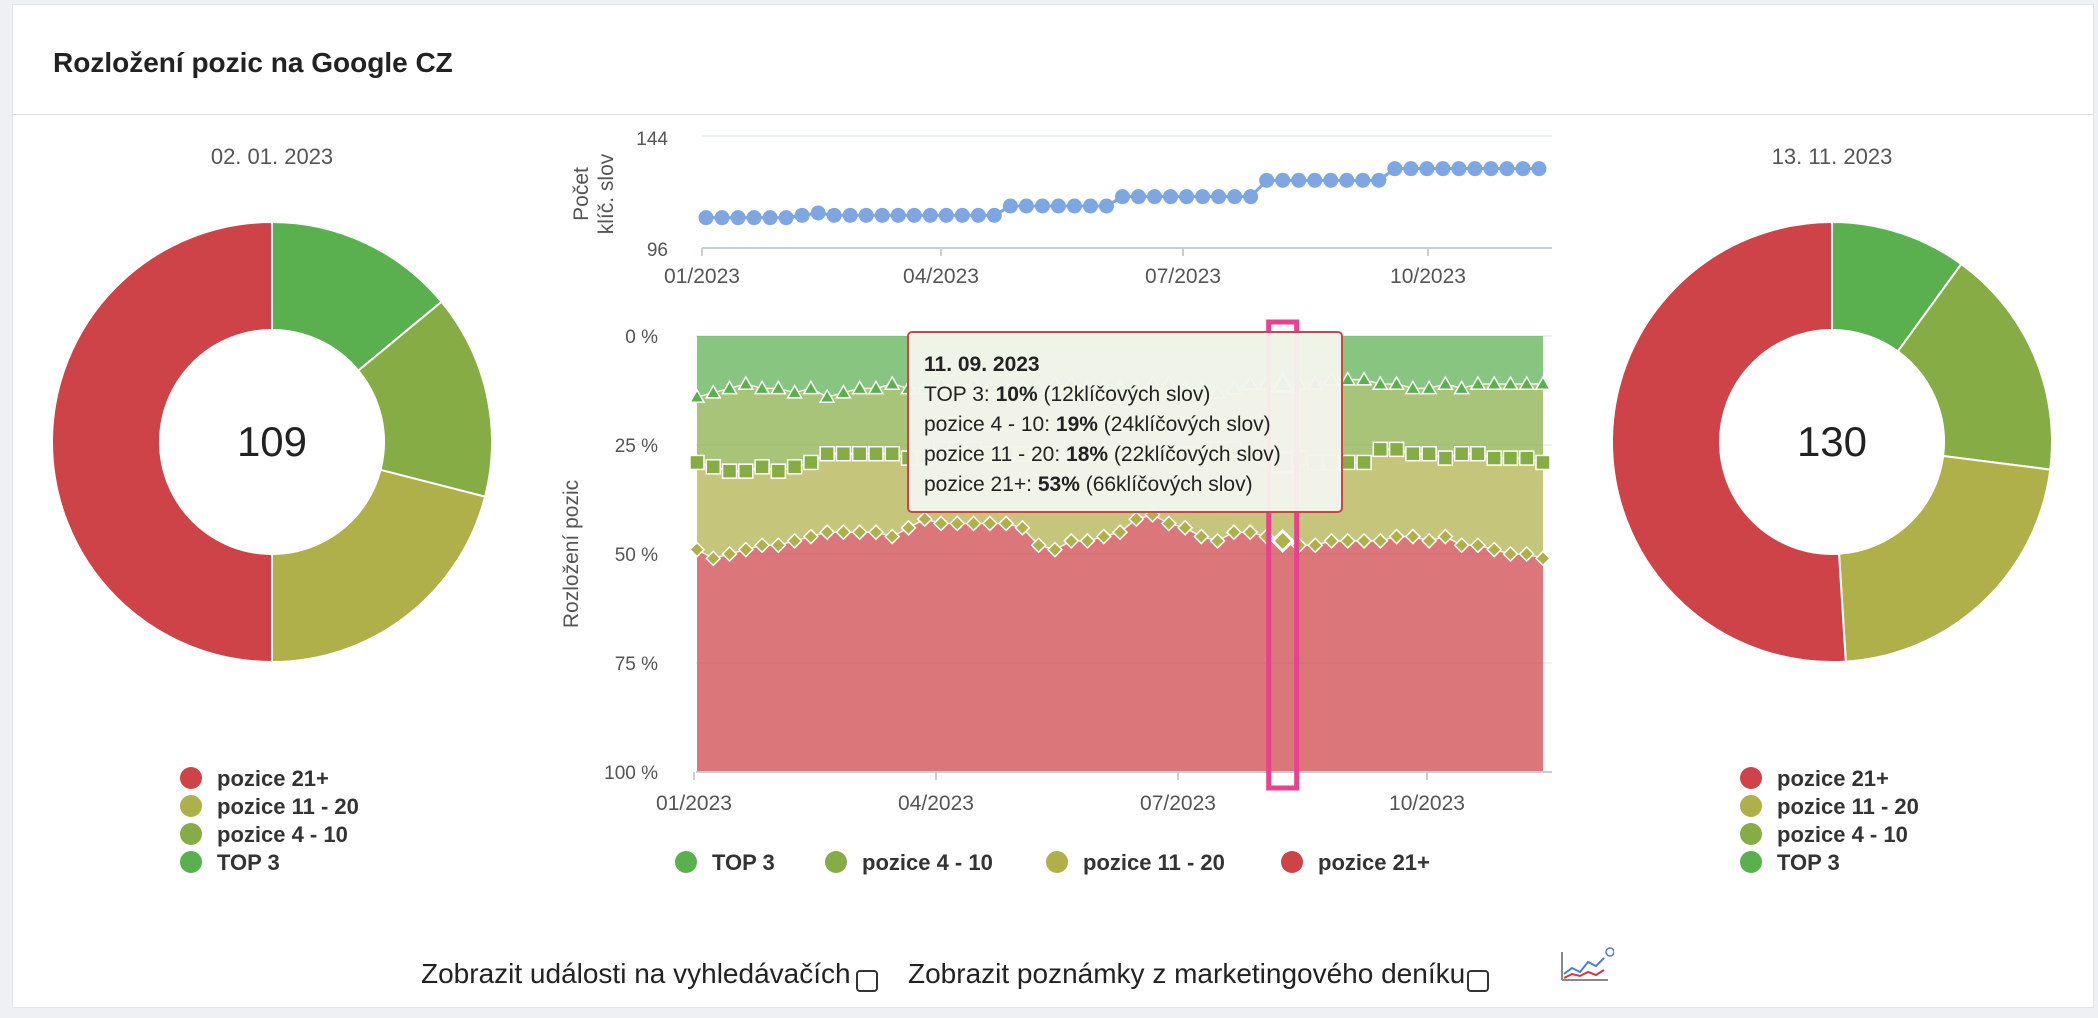 The width and height of the screenshot is (2098, 1018). What do you see at coordinates (248, 862) in the screenshot?
I see `legend-label: TOP 3` at bounding box center [248, 862].